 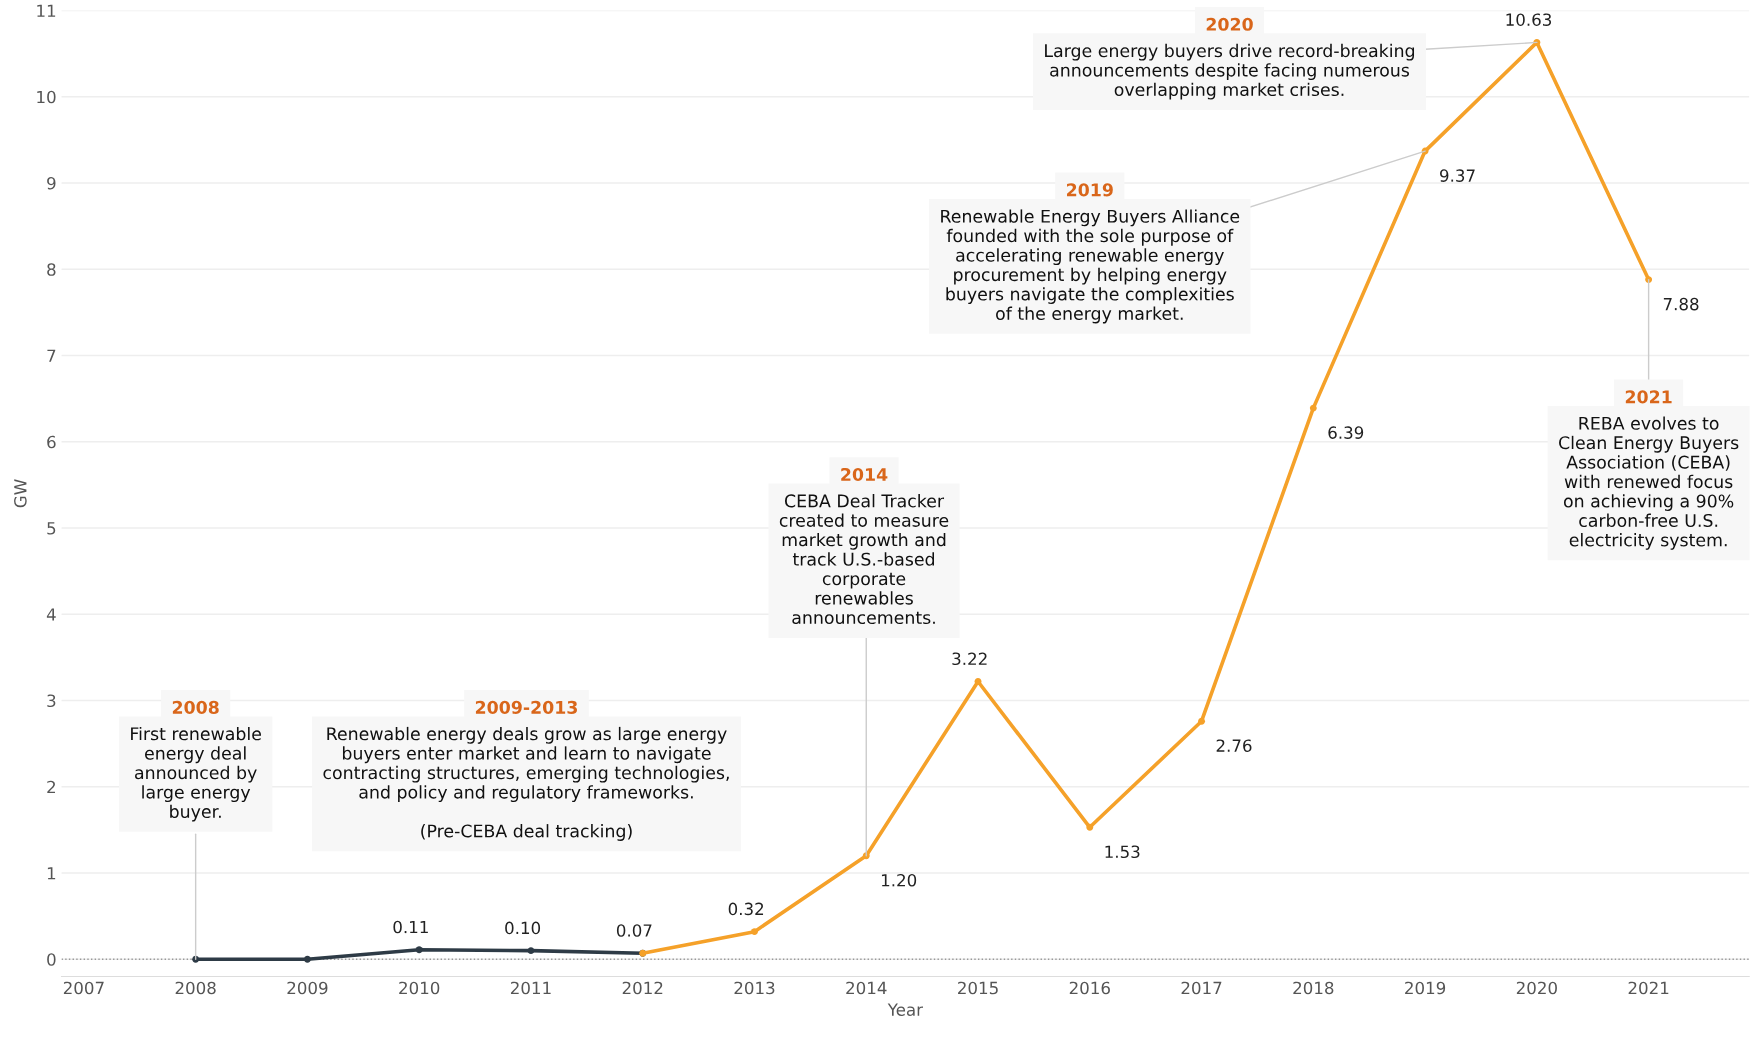 I want to click on x-tick-label: 2012, so click(x=642, y=988).